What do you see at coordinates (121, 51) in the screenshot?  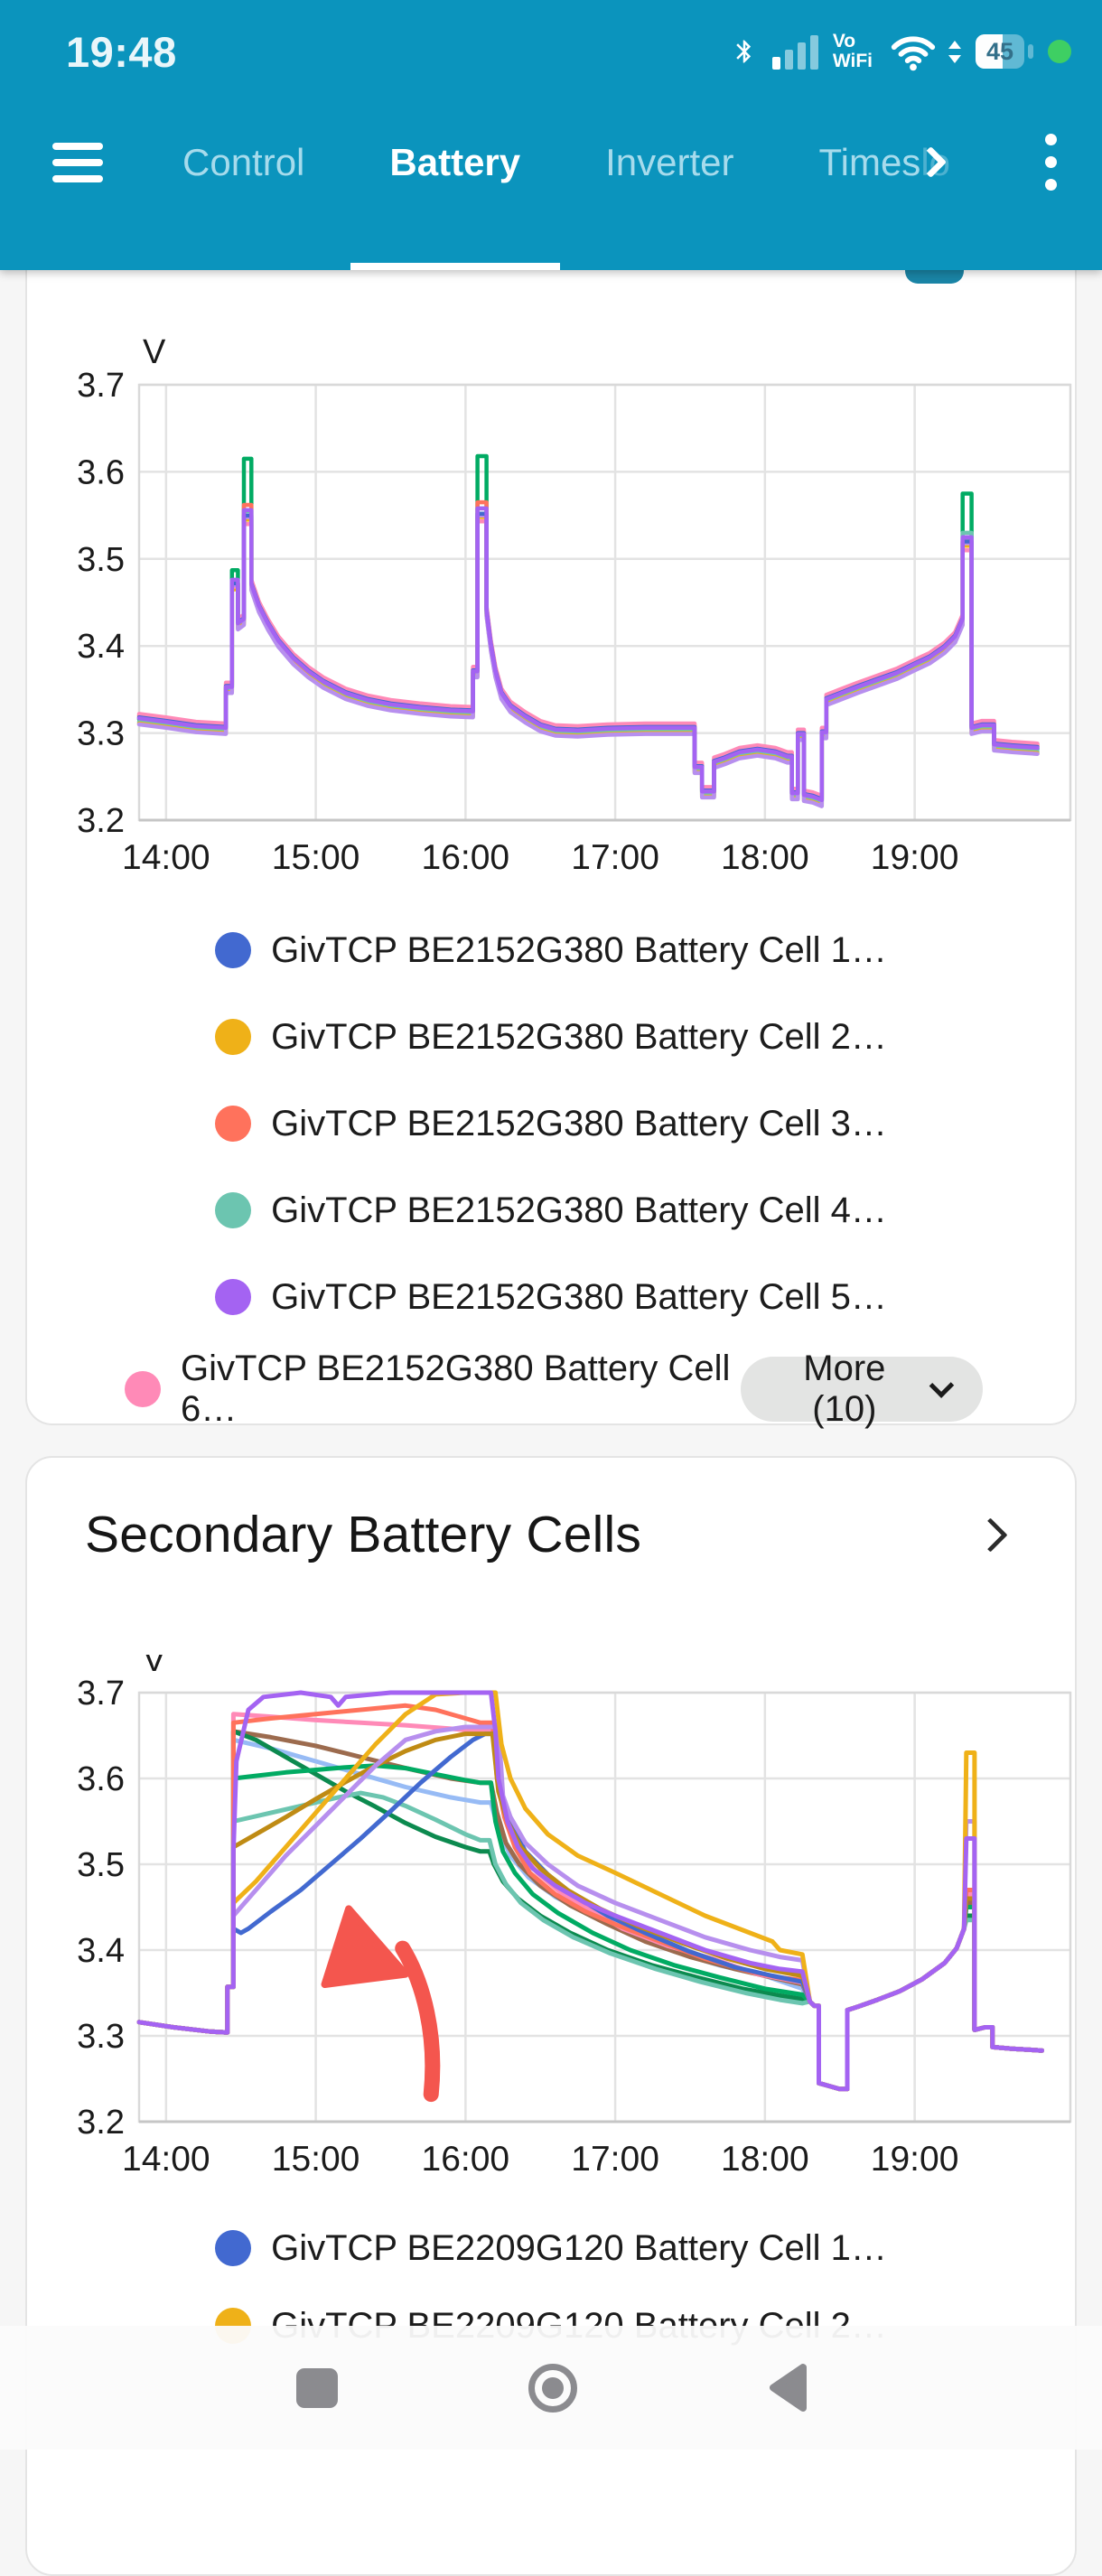 I see `clock: 19:48` at bounding box center [121, 51].